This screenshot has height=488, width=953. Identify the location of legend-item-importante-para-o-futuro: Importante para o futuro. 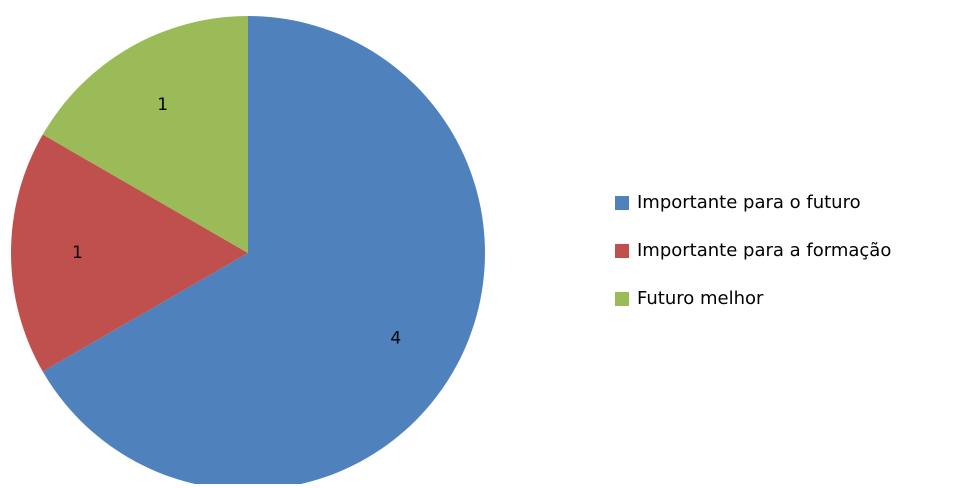
(738, 202).